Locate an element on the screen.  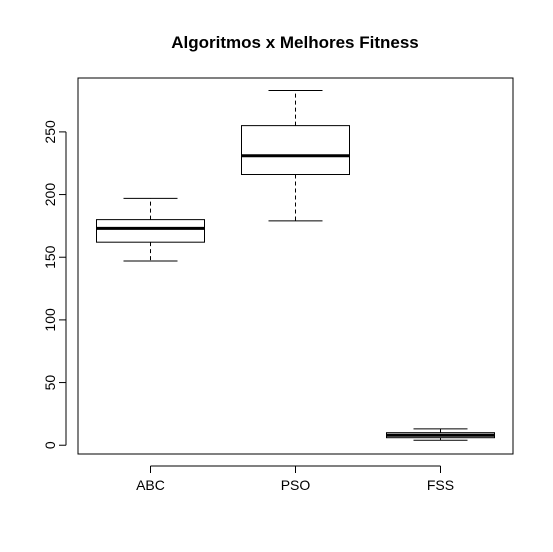
y-axis: 0 50 100 150 200 250 is located at coordinates (54, 284).